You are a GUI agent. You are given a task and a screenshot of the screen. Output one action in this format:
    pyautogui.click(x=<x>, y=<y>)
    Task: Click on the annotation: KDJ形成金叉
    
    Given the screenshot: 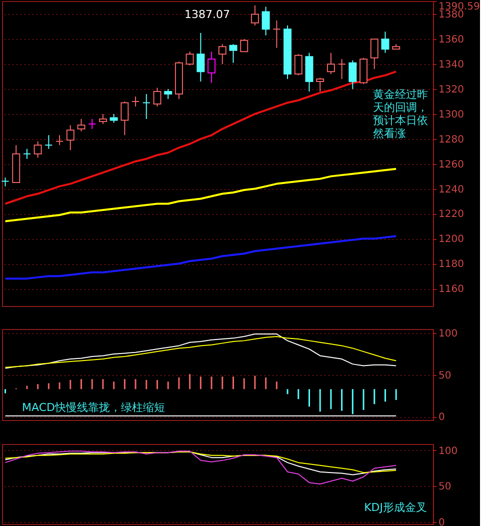 What is the action you would take?
    pyautogui.click(x=395, y=507)
    